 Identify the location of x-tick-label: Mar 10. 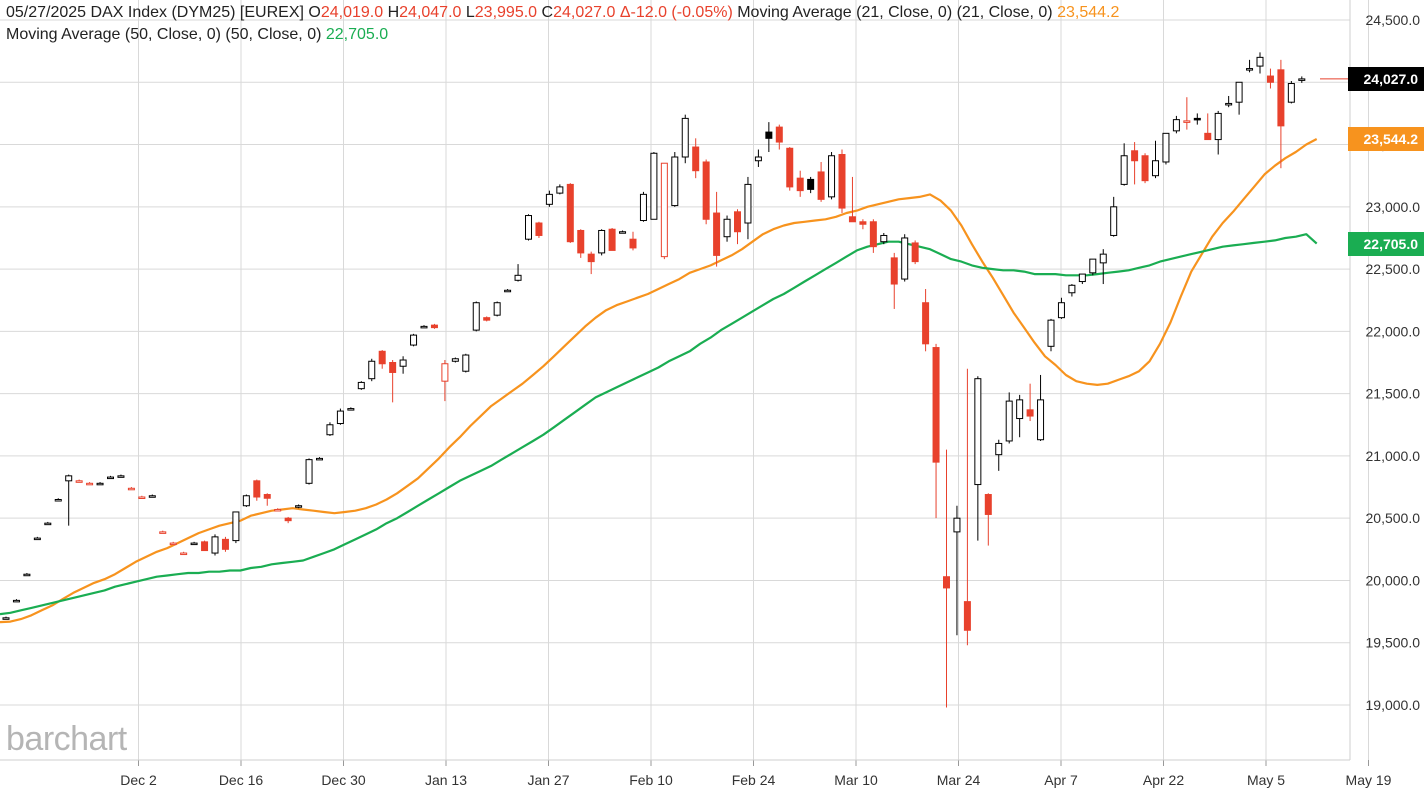
(856, 780).